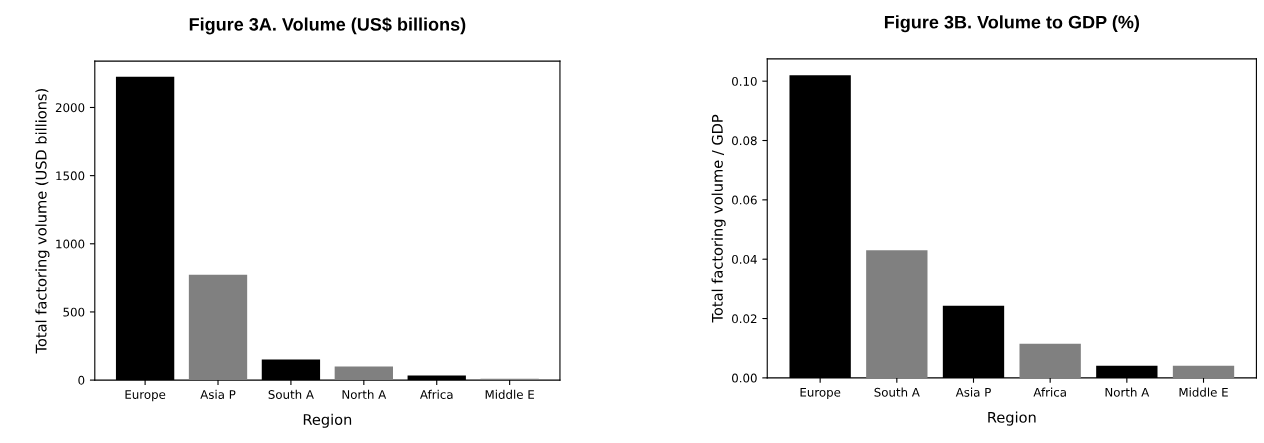 The height and width of the screenshot is (443, 1264). Describe the element at coordinates (1012, 24) in the screenshot. I see `chart-title: Figure 3B. Volume to GDP (%)` at that location.